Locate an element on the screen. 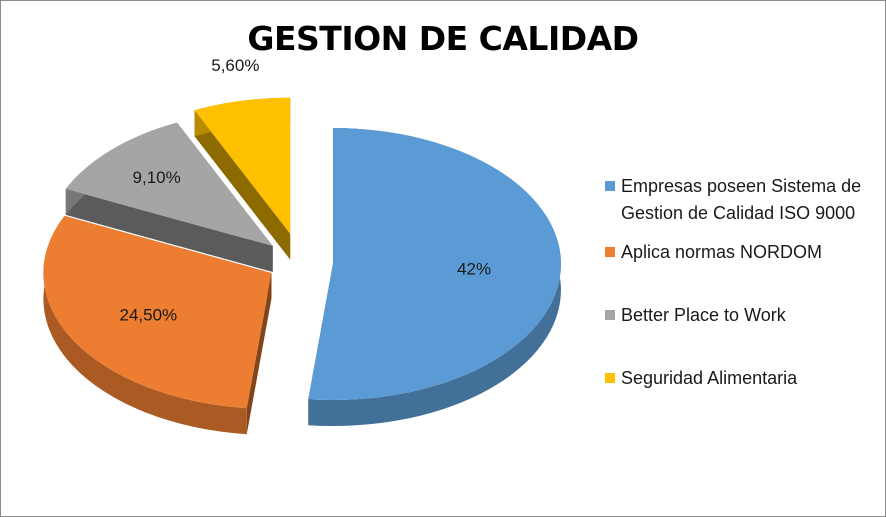 Image resolution: width=886 pixels, height=517 pixels. slice-top-better-place is located at coordinates (169, 184).